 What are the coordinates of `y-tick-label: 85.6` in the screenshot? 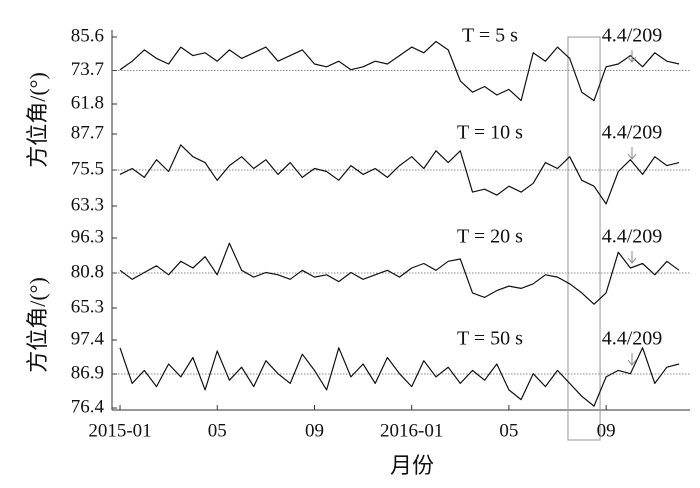 It's located at (87, 35).